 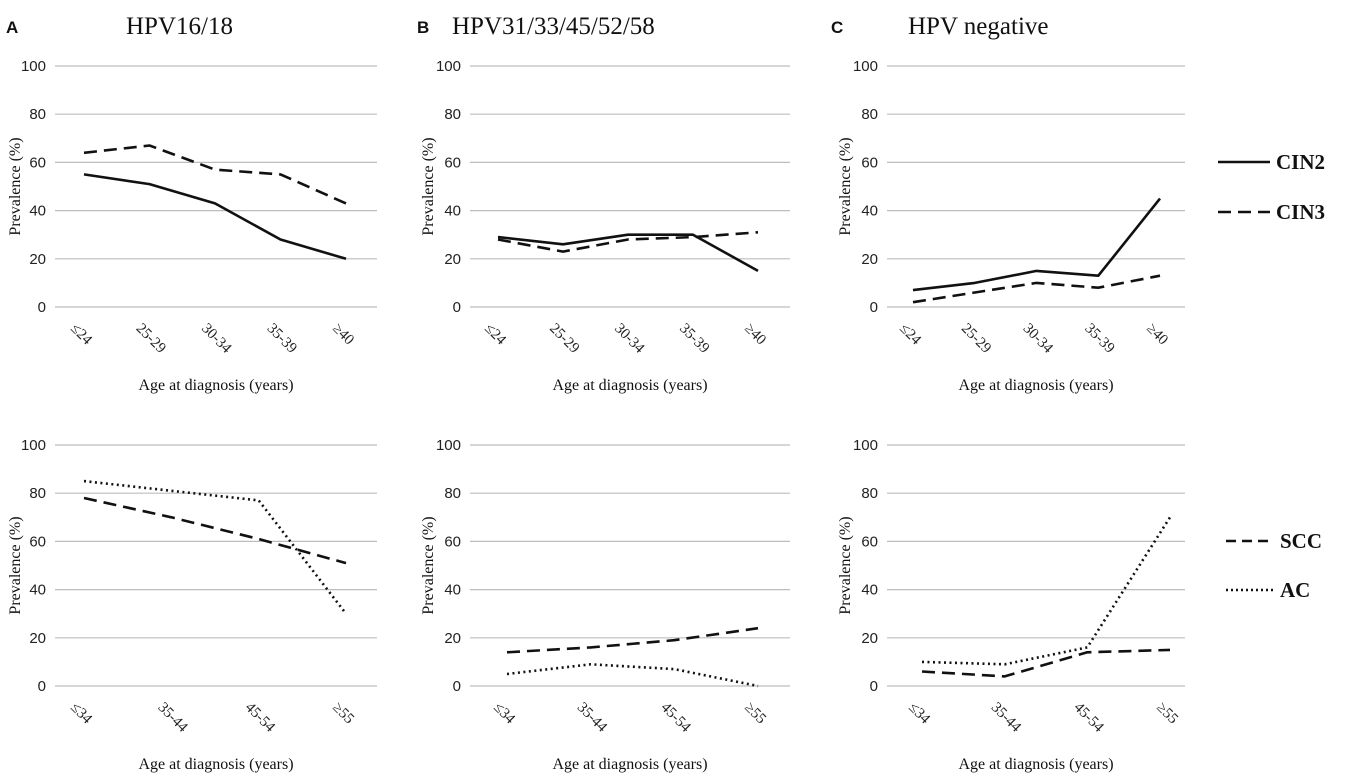 I want to click on panel-letter-b: B, so click(x=423, y=27).